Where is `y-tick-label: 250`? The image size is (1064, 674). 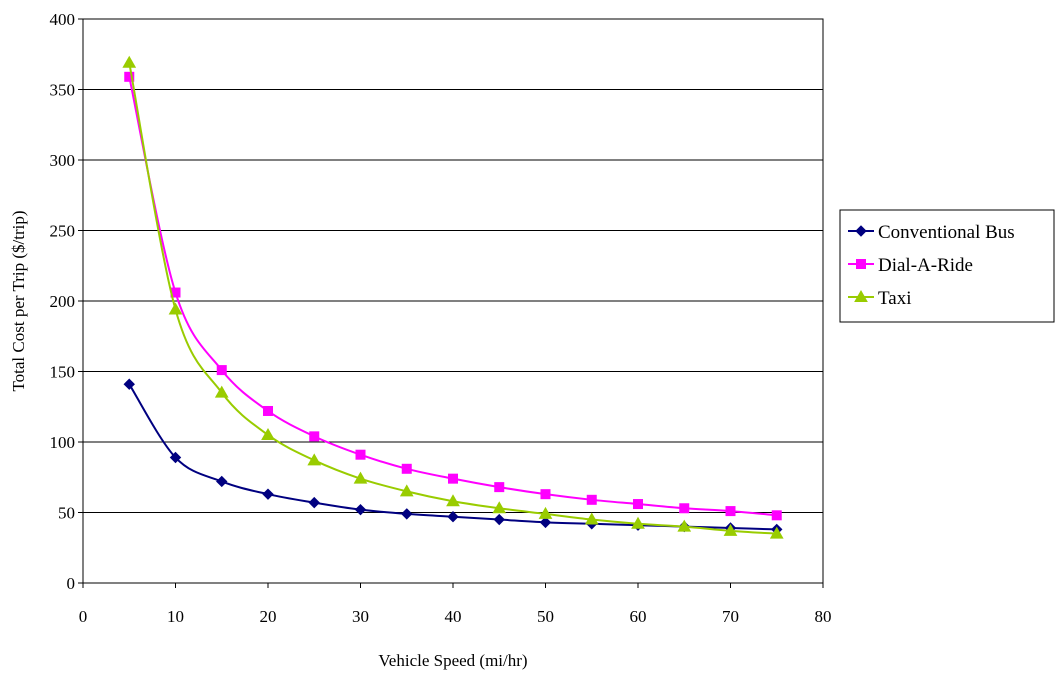
y-tick-label: 250 is located at coordinates (63, 231).